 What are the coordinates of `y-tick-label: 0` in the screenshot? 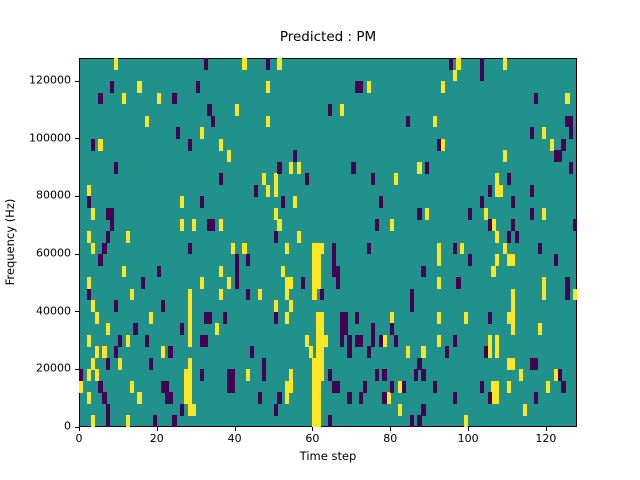 It's located at (67, 426).